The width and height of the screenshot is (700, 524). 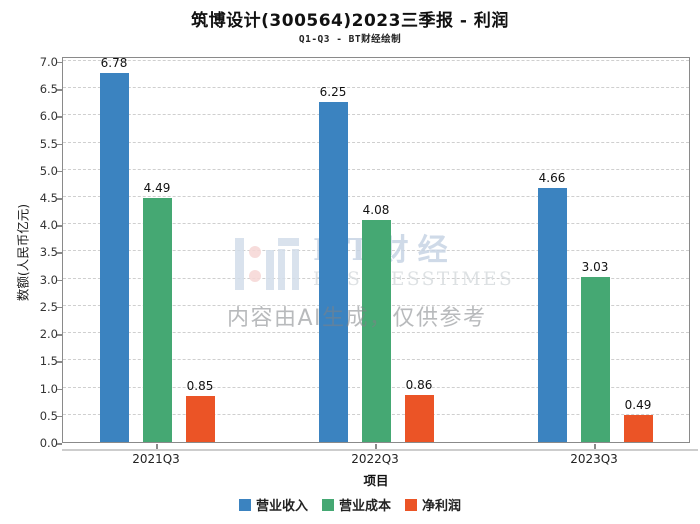 What do you see at coordinates (364, 506) in the screenshot?
I see `legend-label: 营业成本` at bounding box center [364, 506].